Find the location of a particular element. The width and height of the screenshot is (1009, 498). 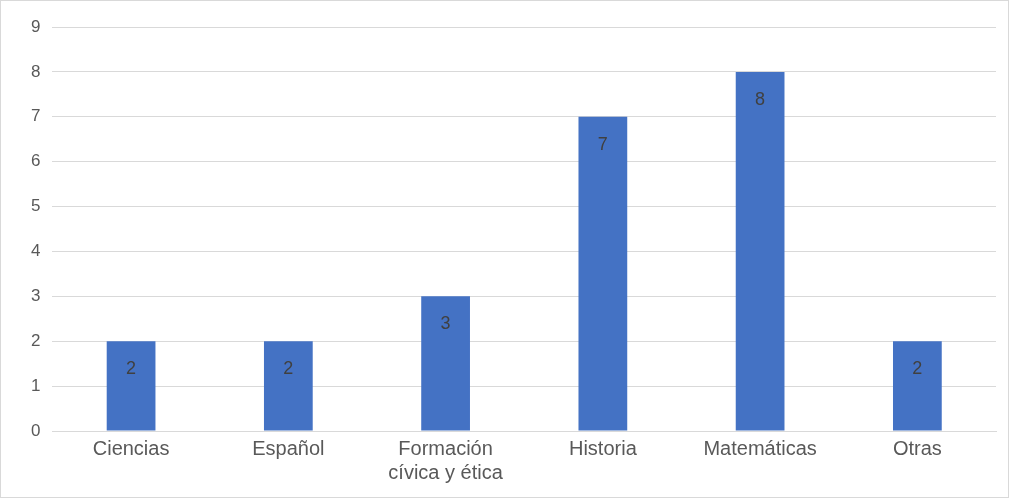

y-tick-label: 8 is located at coordinates (35, 71).